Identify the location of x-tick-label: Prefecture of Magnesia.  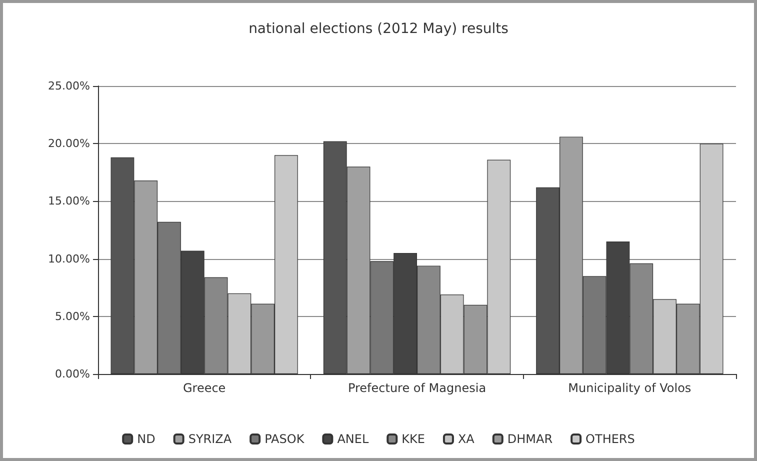
(417, 388).